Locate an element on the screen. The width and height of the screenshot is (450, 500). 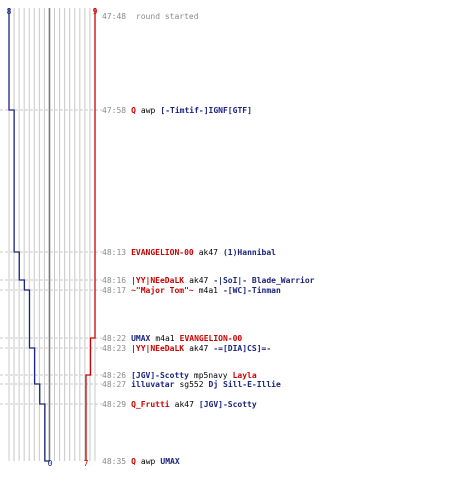
kill-event-row: 48:23 |YY|NEeDaLK ak47 -=[DIA]CS]=- is located at coordinates (186, 348).